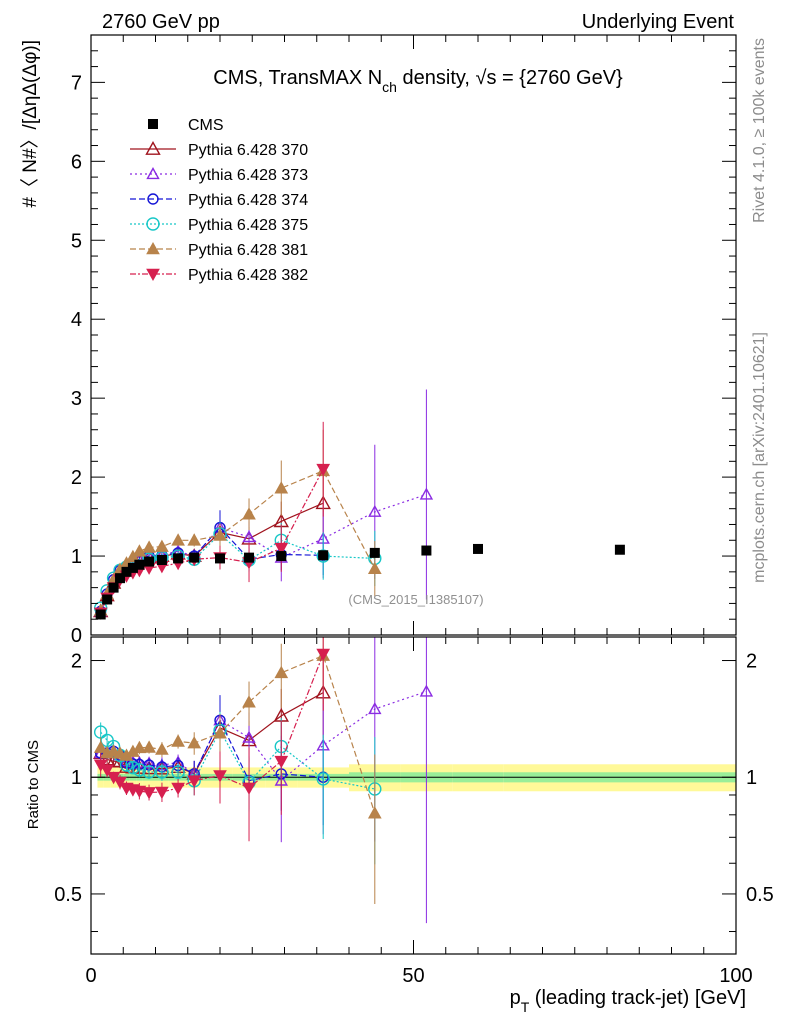  Describe the element at coordinates (248, 150) in the screenshot. I see `legend-label: Pythia 6.428 370` at that location.